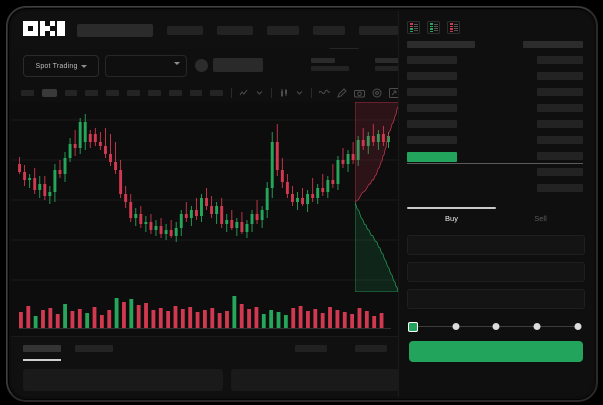  Describe the element at coordinates (201, 65) in the screenshot. I see `coin-avatar` at that location.